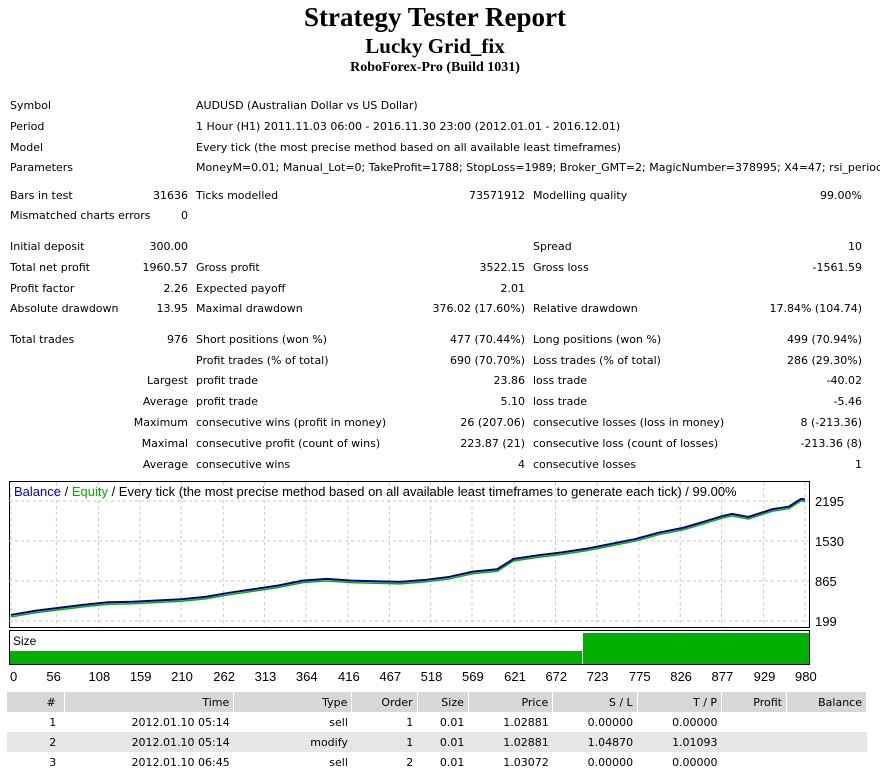 The width and height of the screenshot is (880, 778). What do you see at coordinates (293, 702) in the screenshot?
I see `column-header: Type` at bounding box center [293, 702].